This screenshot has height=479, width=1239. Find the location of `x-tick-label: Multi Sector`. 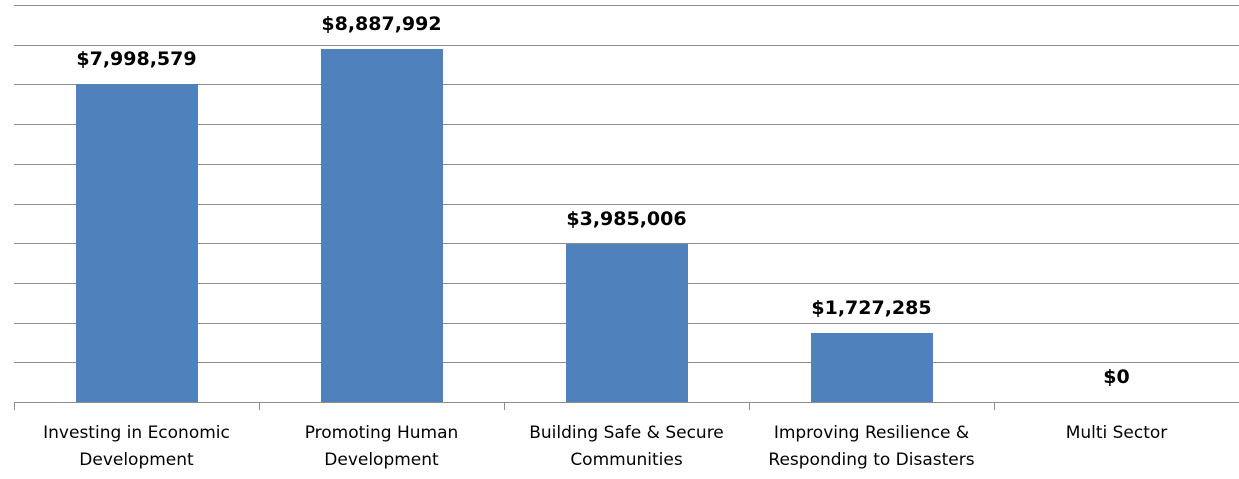

x-tick-label: Multi Sector is located at coordinates (1116, 433).